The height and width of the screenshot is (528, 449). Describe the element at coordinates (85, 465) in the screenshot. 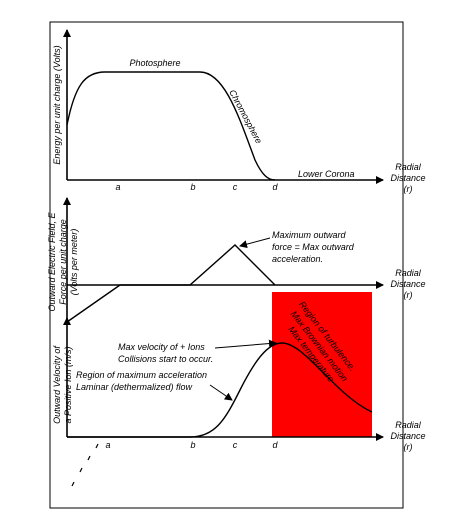

I see `dashed-trace` at that location.